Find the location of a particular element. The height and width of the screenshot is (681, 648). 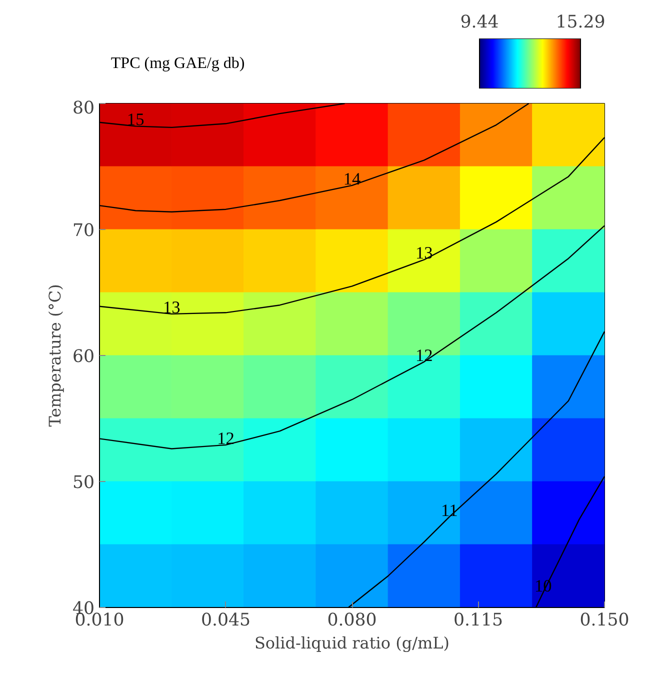

y-tick-label: 60 is located at coordinates (83, 357).